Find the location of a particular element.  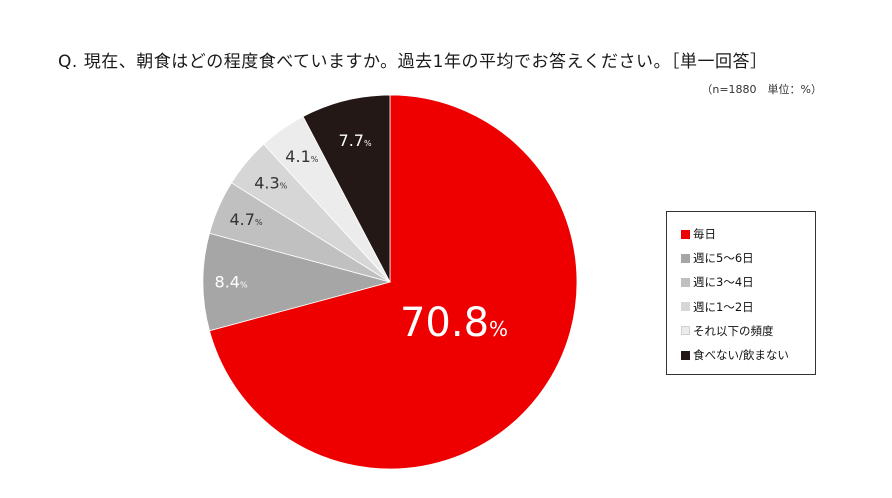

slice-value-label-1-2-days: 4.3% is located at coordinates (270, 182).